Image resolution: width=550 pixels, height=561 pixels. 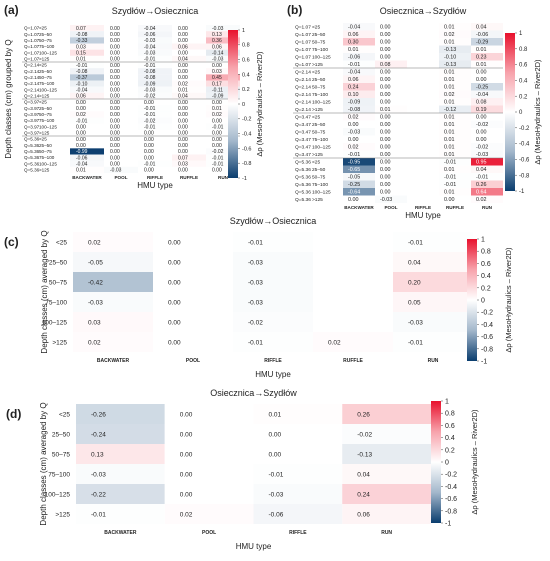 I want to click on cell-value-label: 0.04, so click(x=183, y=97).